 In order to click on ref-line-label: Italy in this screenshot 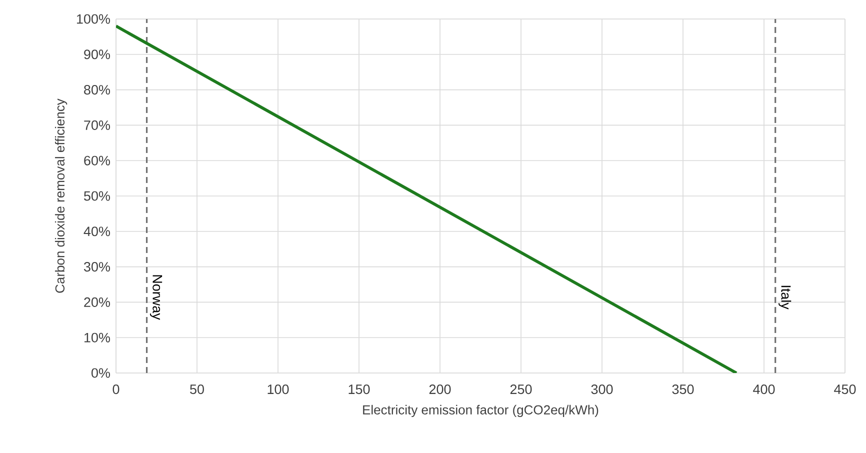, I will do `click(785, 298)`.